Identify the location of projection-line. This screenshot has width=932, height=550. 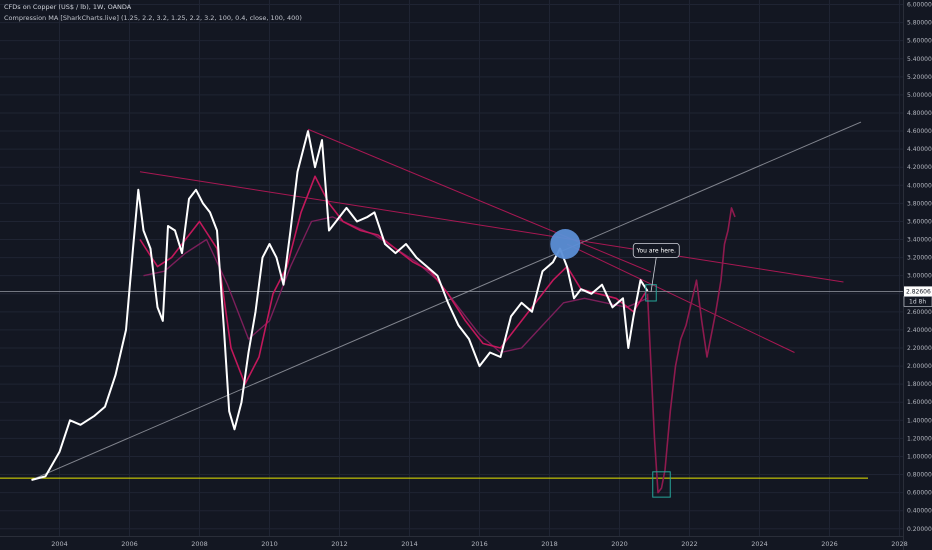
(691, 350).